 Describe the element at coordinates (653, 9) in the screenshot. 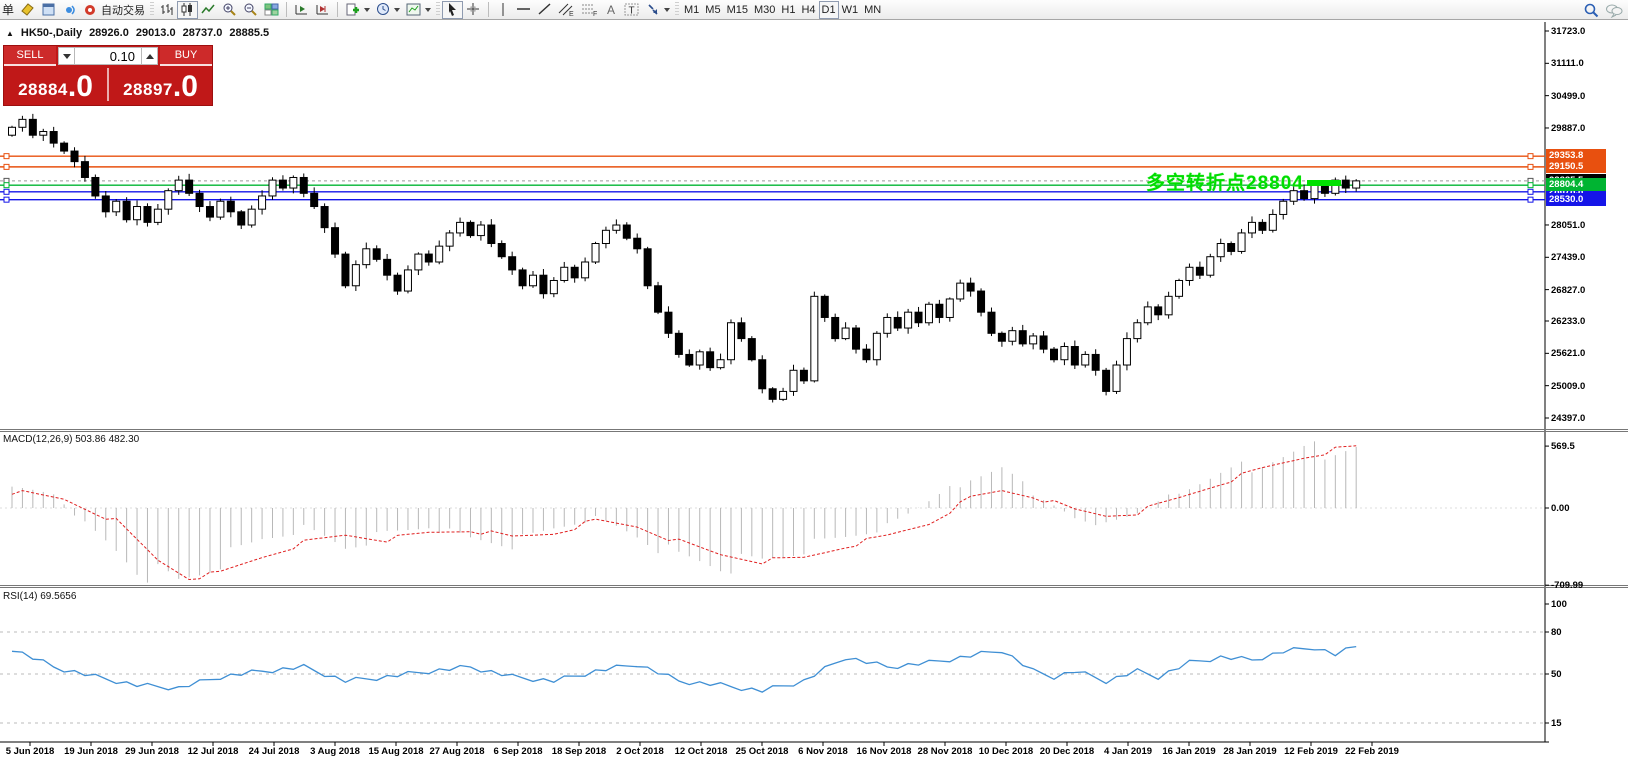

I see `arrows-icon` at that location.